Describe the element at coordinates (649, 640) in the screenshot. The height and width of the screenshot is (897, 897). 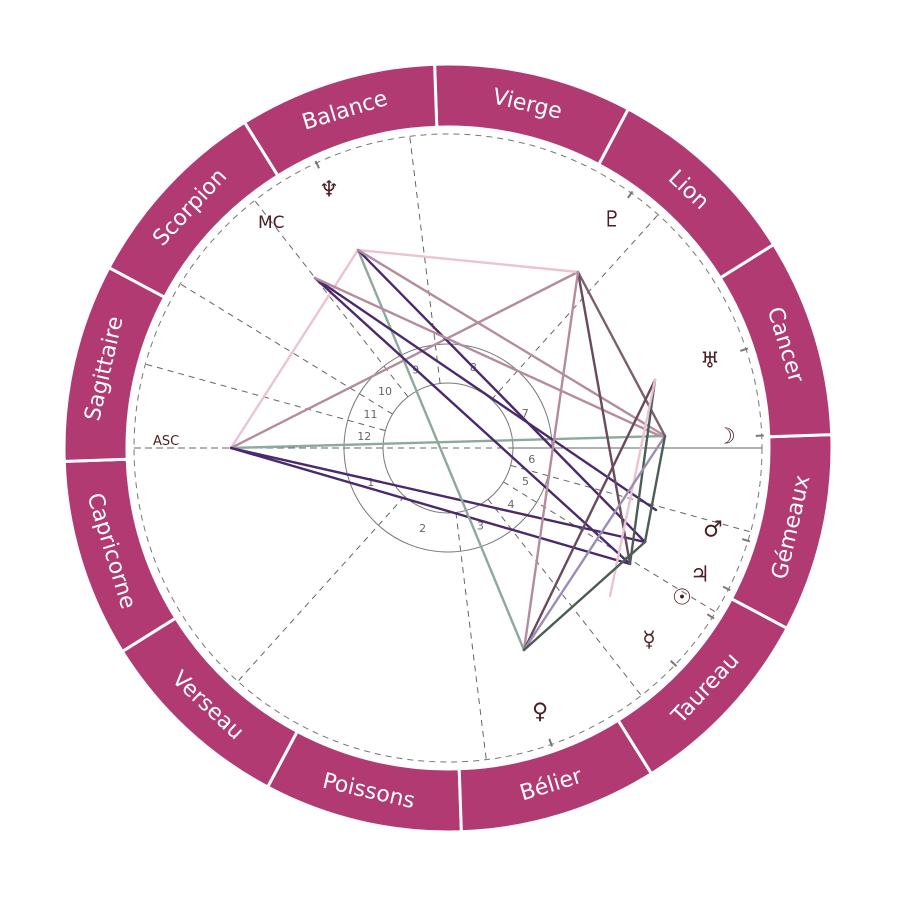
I see `planet-mercure-icon: ☿` at that location.